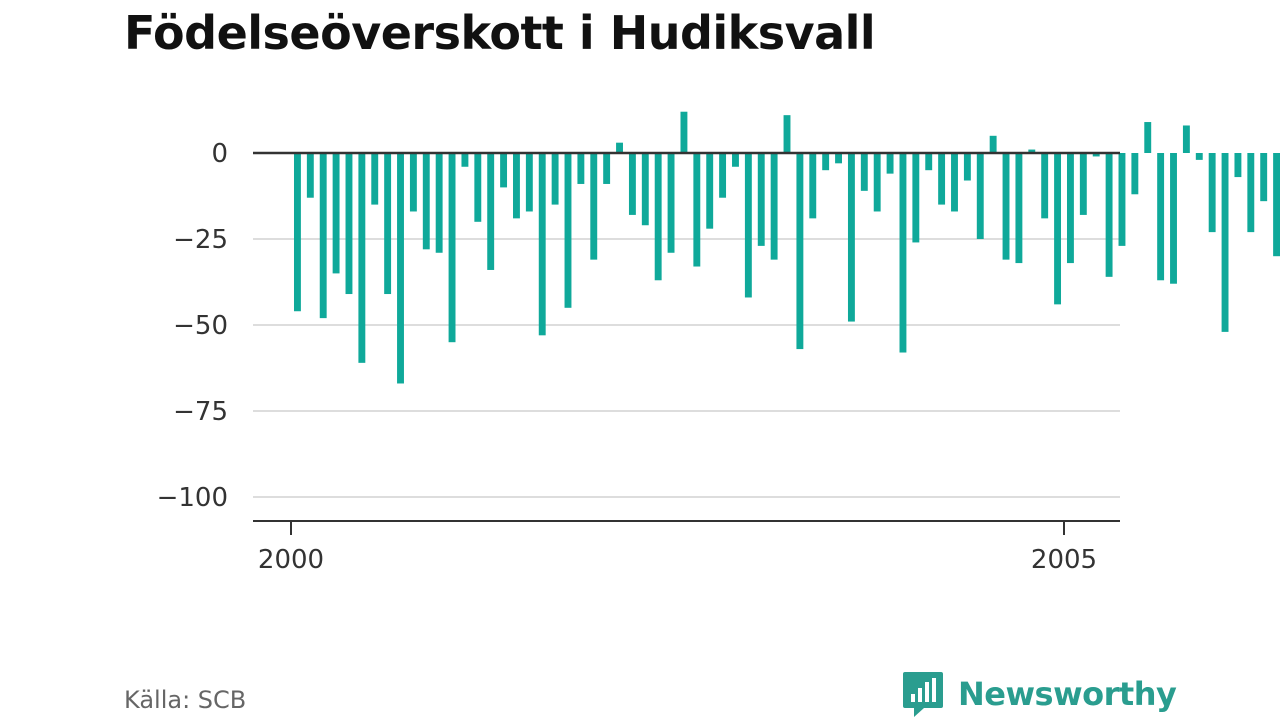 This screenshot has height=720, width=1280. What do you see at coordinates (500, 33) in the screenshot?
I see `chart-title: Födelseöverskott i Hudiksvall` at bounding box center [500, 33].